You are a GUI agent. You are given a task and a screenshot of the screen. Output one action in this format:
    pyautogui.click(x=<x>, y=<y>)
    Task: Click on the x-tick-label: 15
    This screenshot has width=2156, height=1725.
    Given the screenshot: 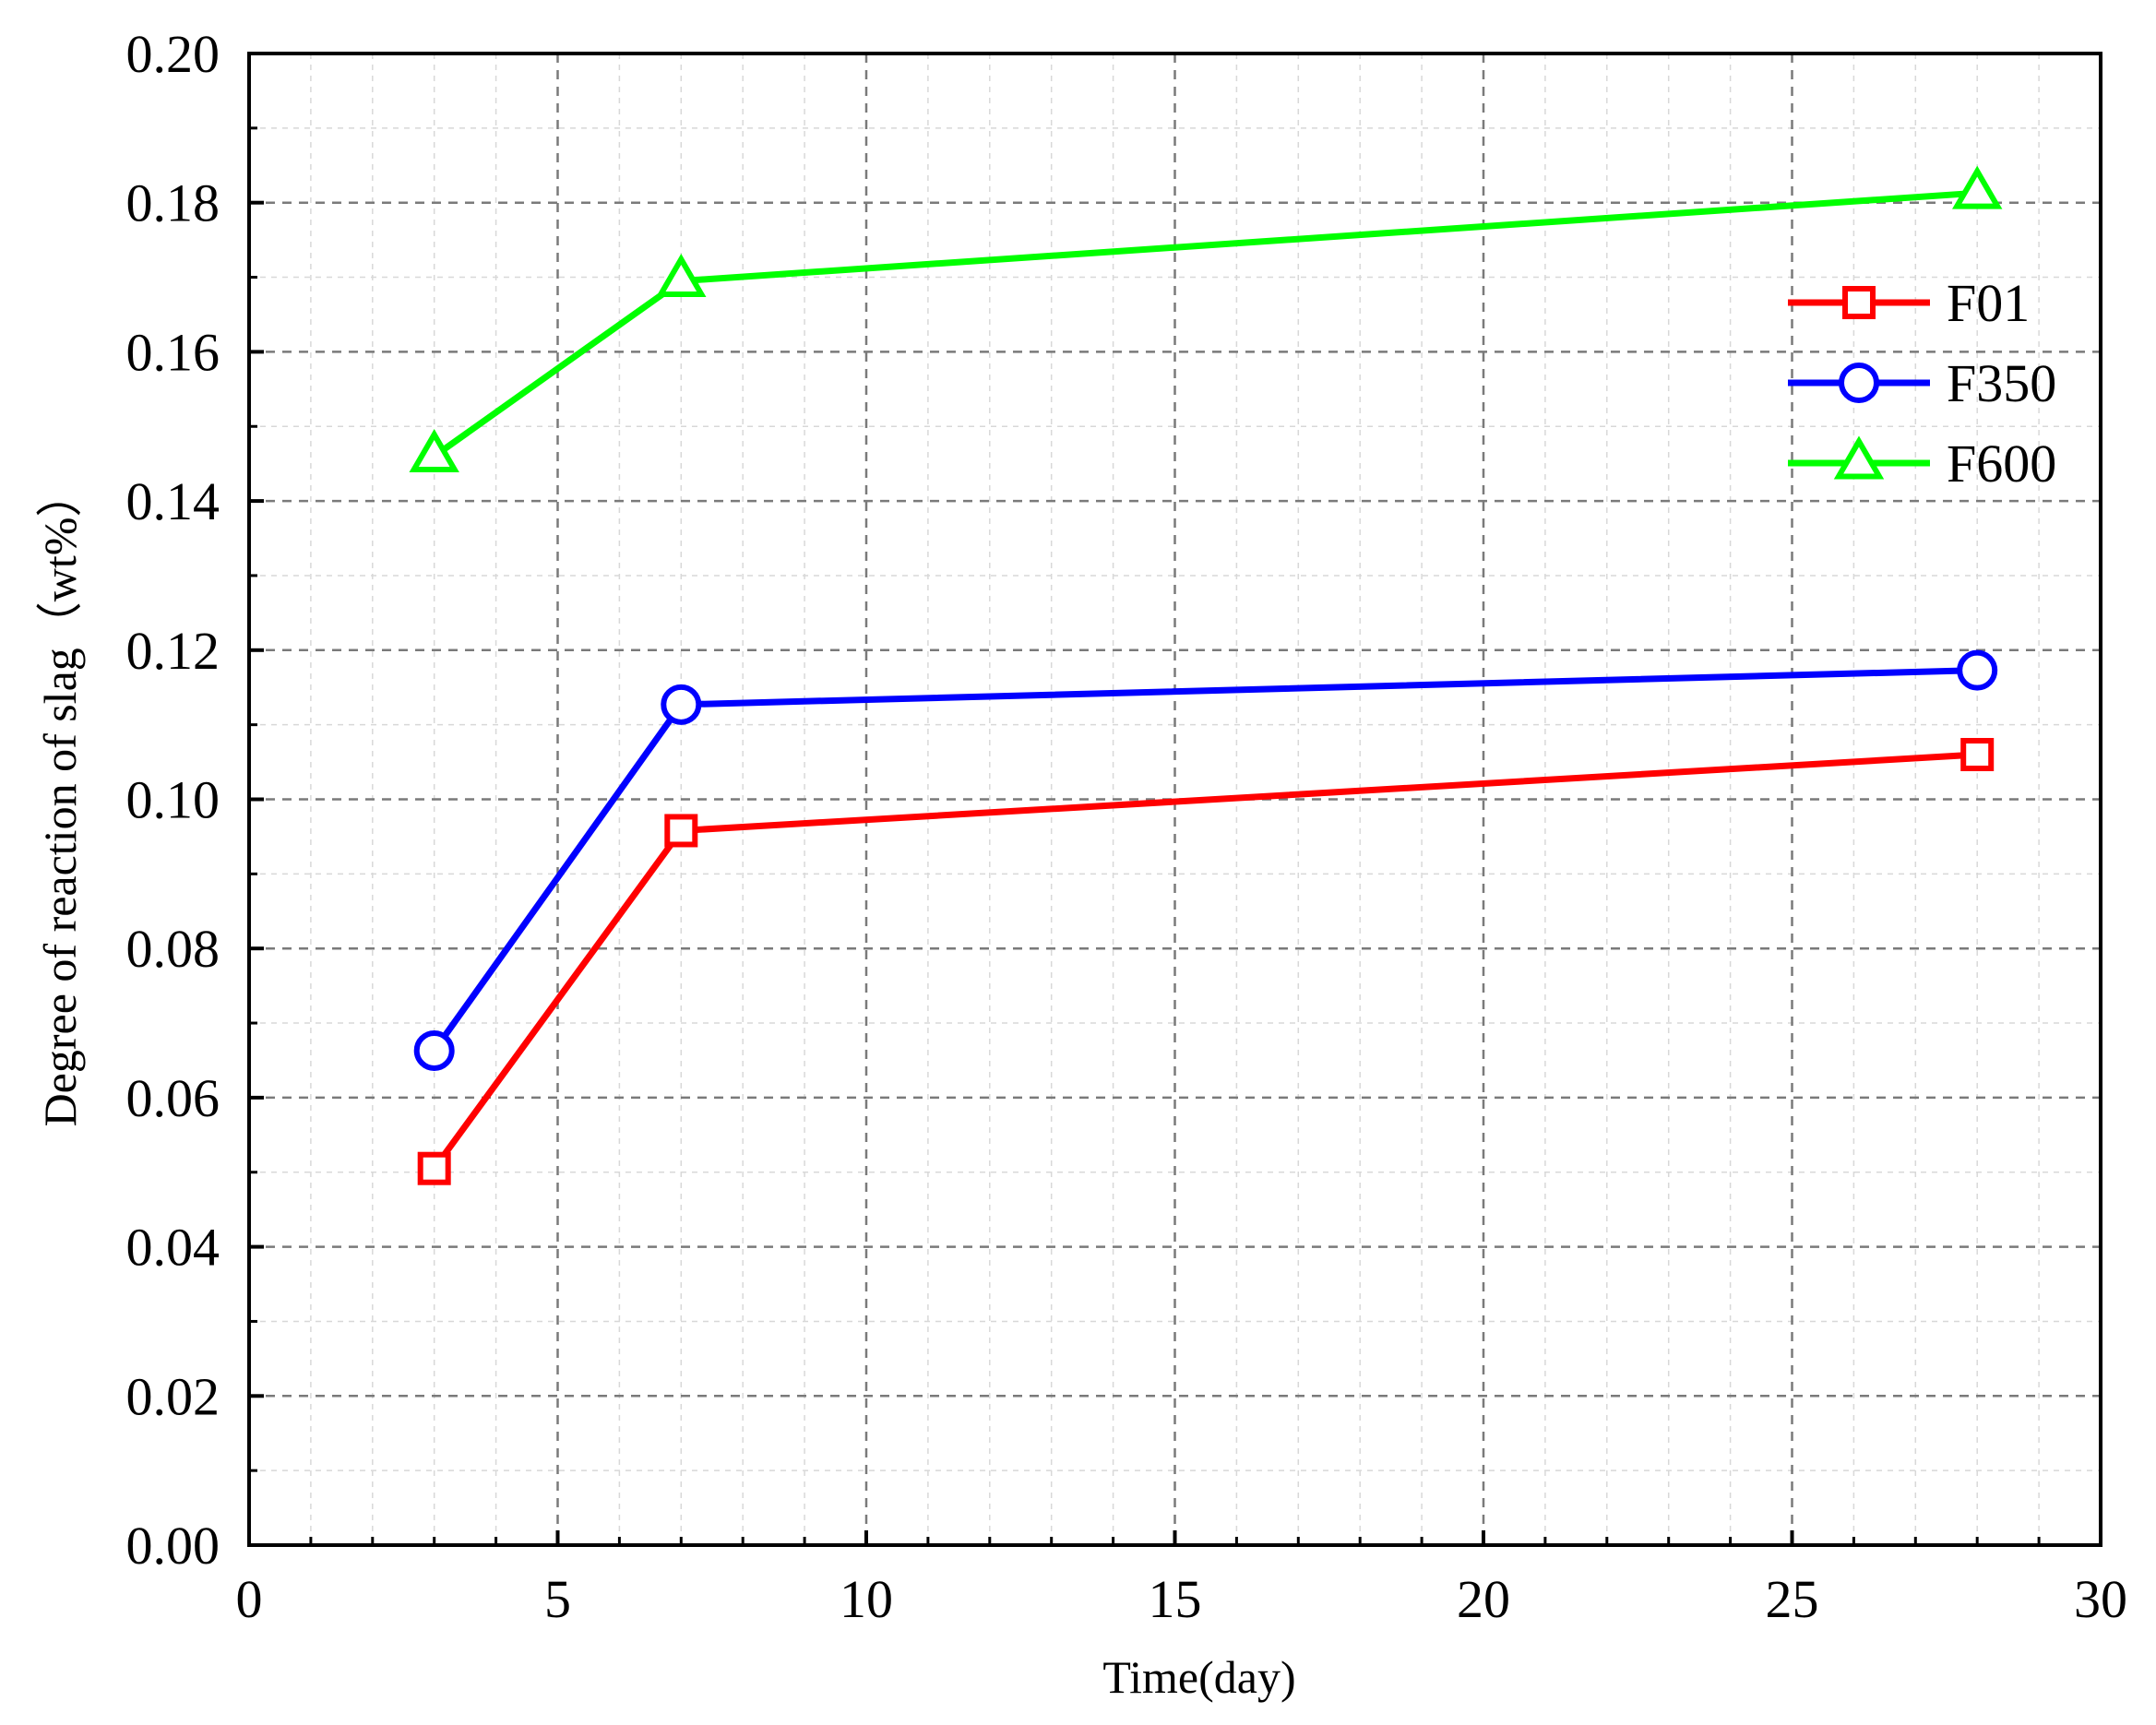 What is the action you would take?
    pyautogui.click(x=1175, y=1599)
    